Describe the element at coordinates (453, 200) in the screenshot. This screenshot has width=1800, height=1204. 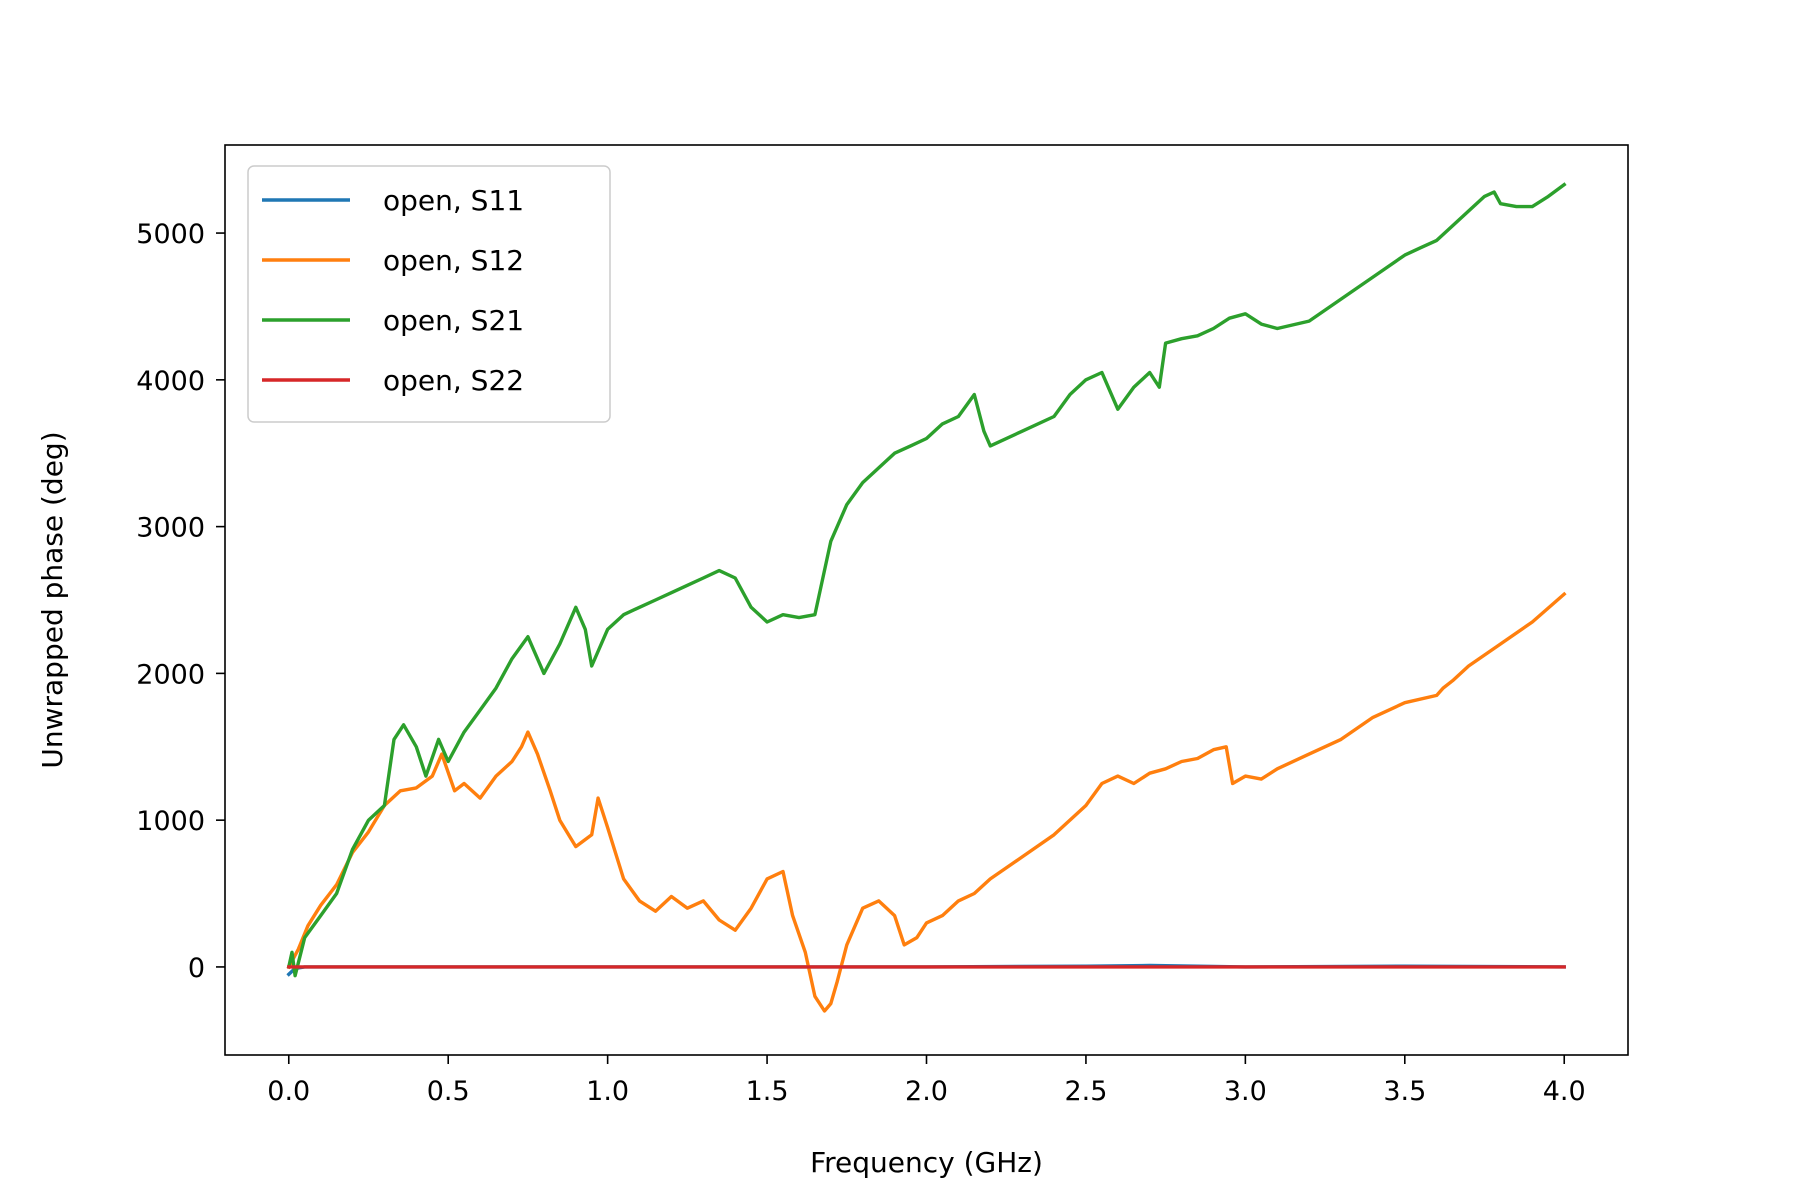
I see `legend-label: open, S11` at that location.